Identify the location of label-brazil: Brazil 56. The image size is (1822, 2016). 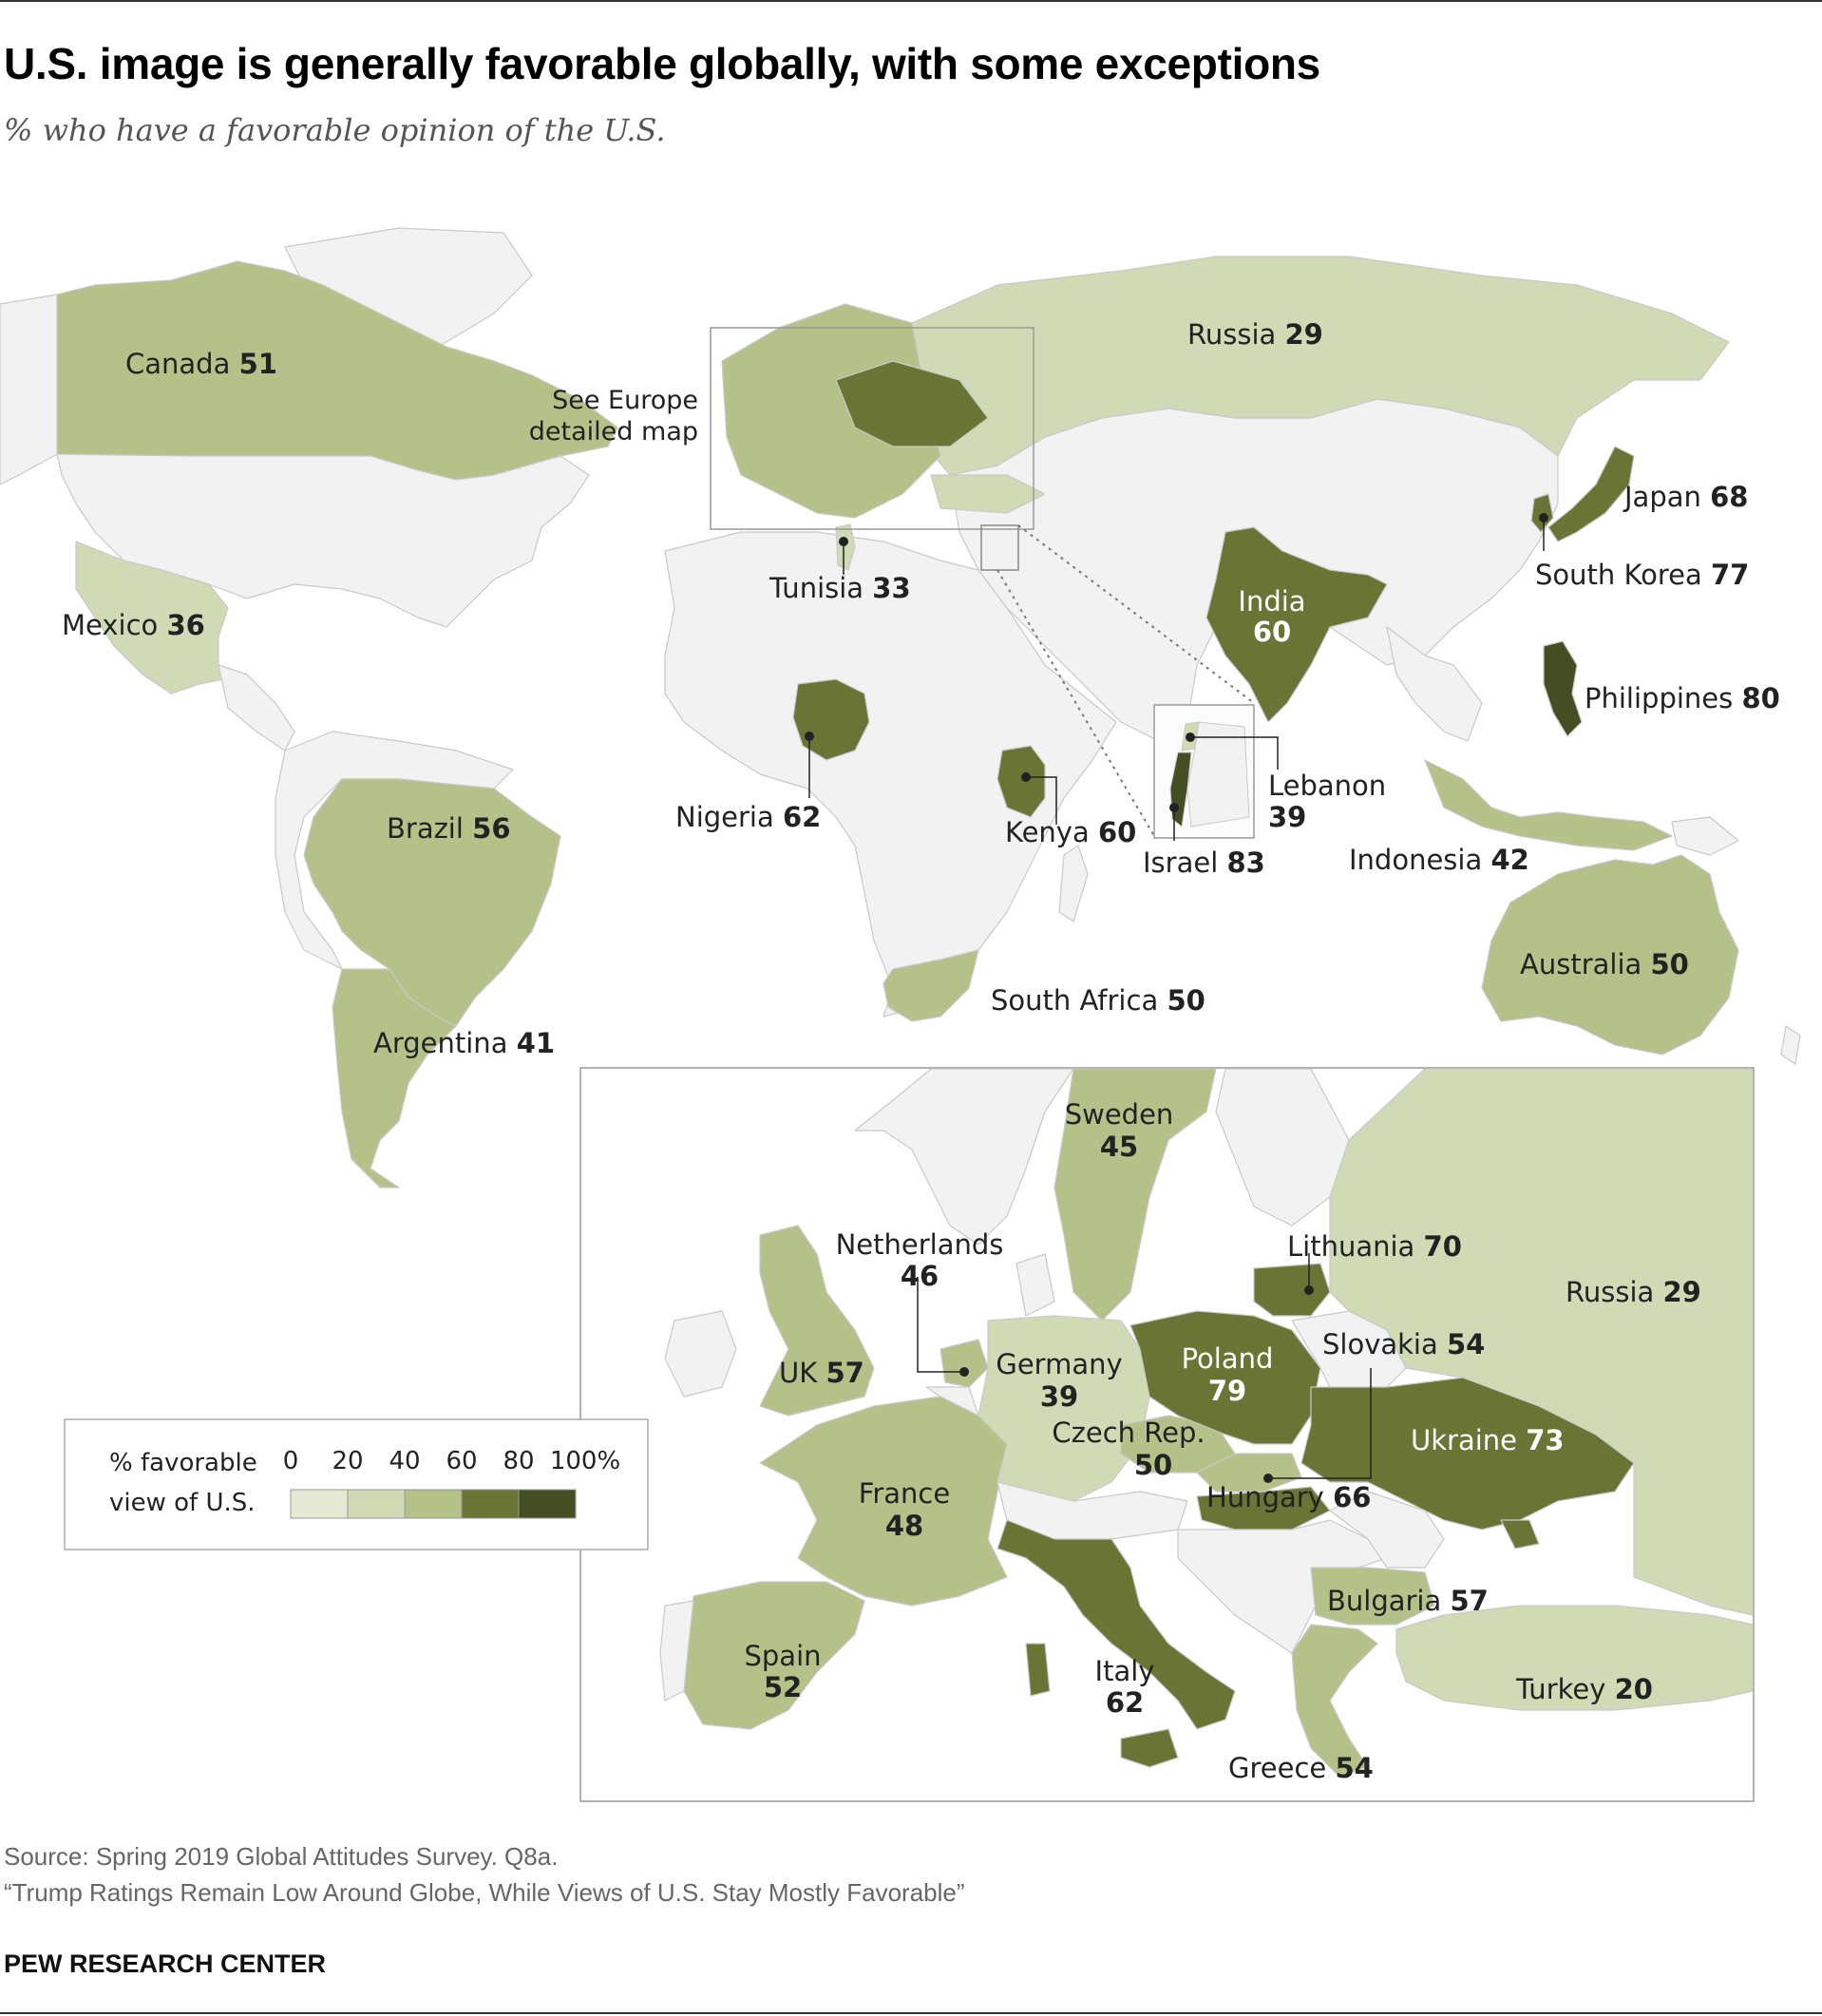
(449, 828).